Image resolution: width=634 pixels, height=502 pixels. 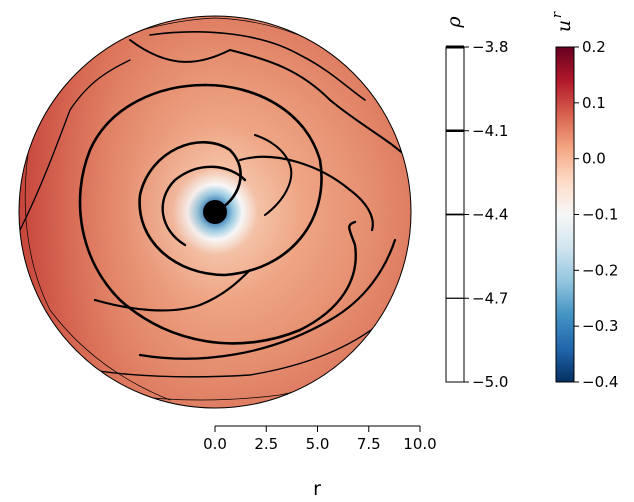 What do you see at coordinates (564, 26) in the screenshot?
I see `ur-colorbar-title-base: u` at bounding box center [564, 26].